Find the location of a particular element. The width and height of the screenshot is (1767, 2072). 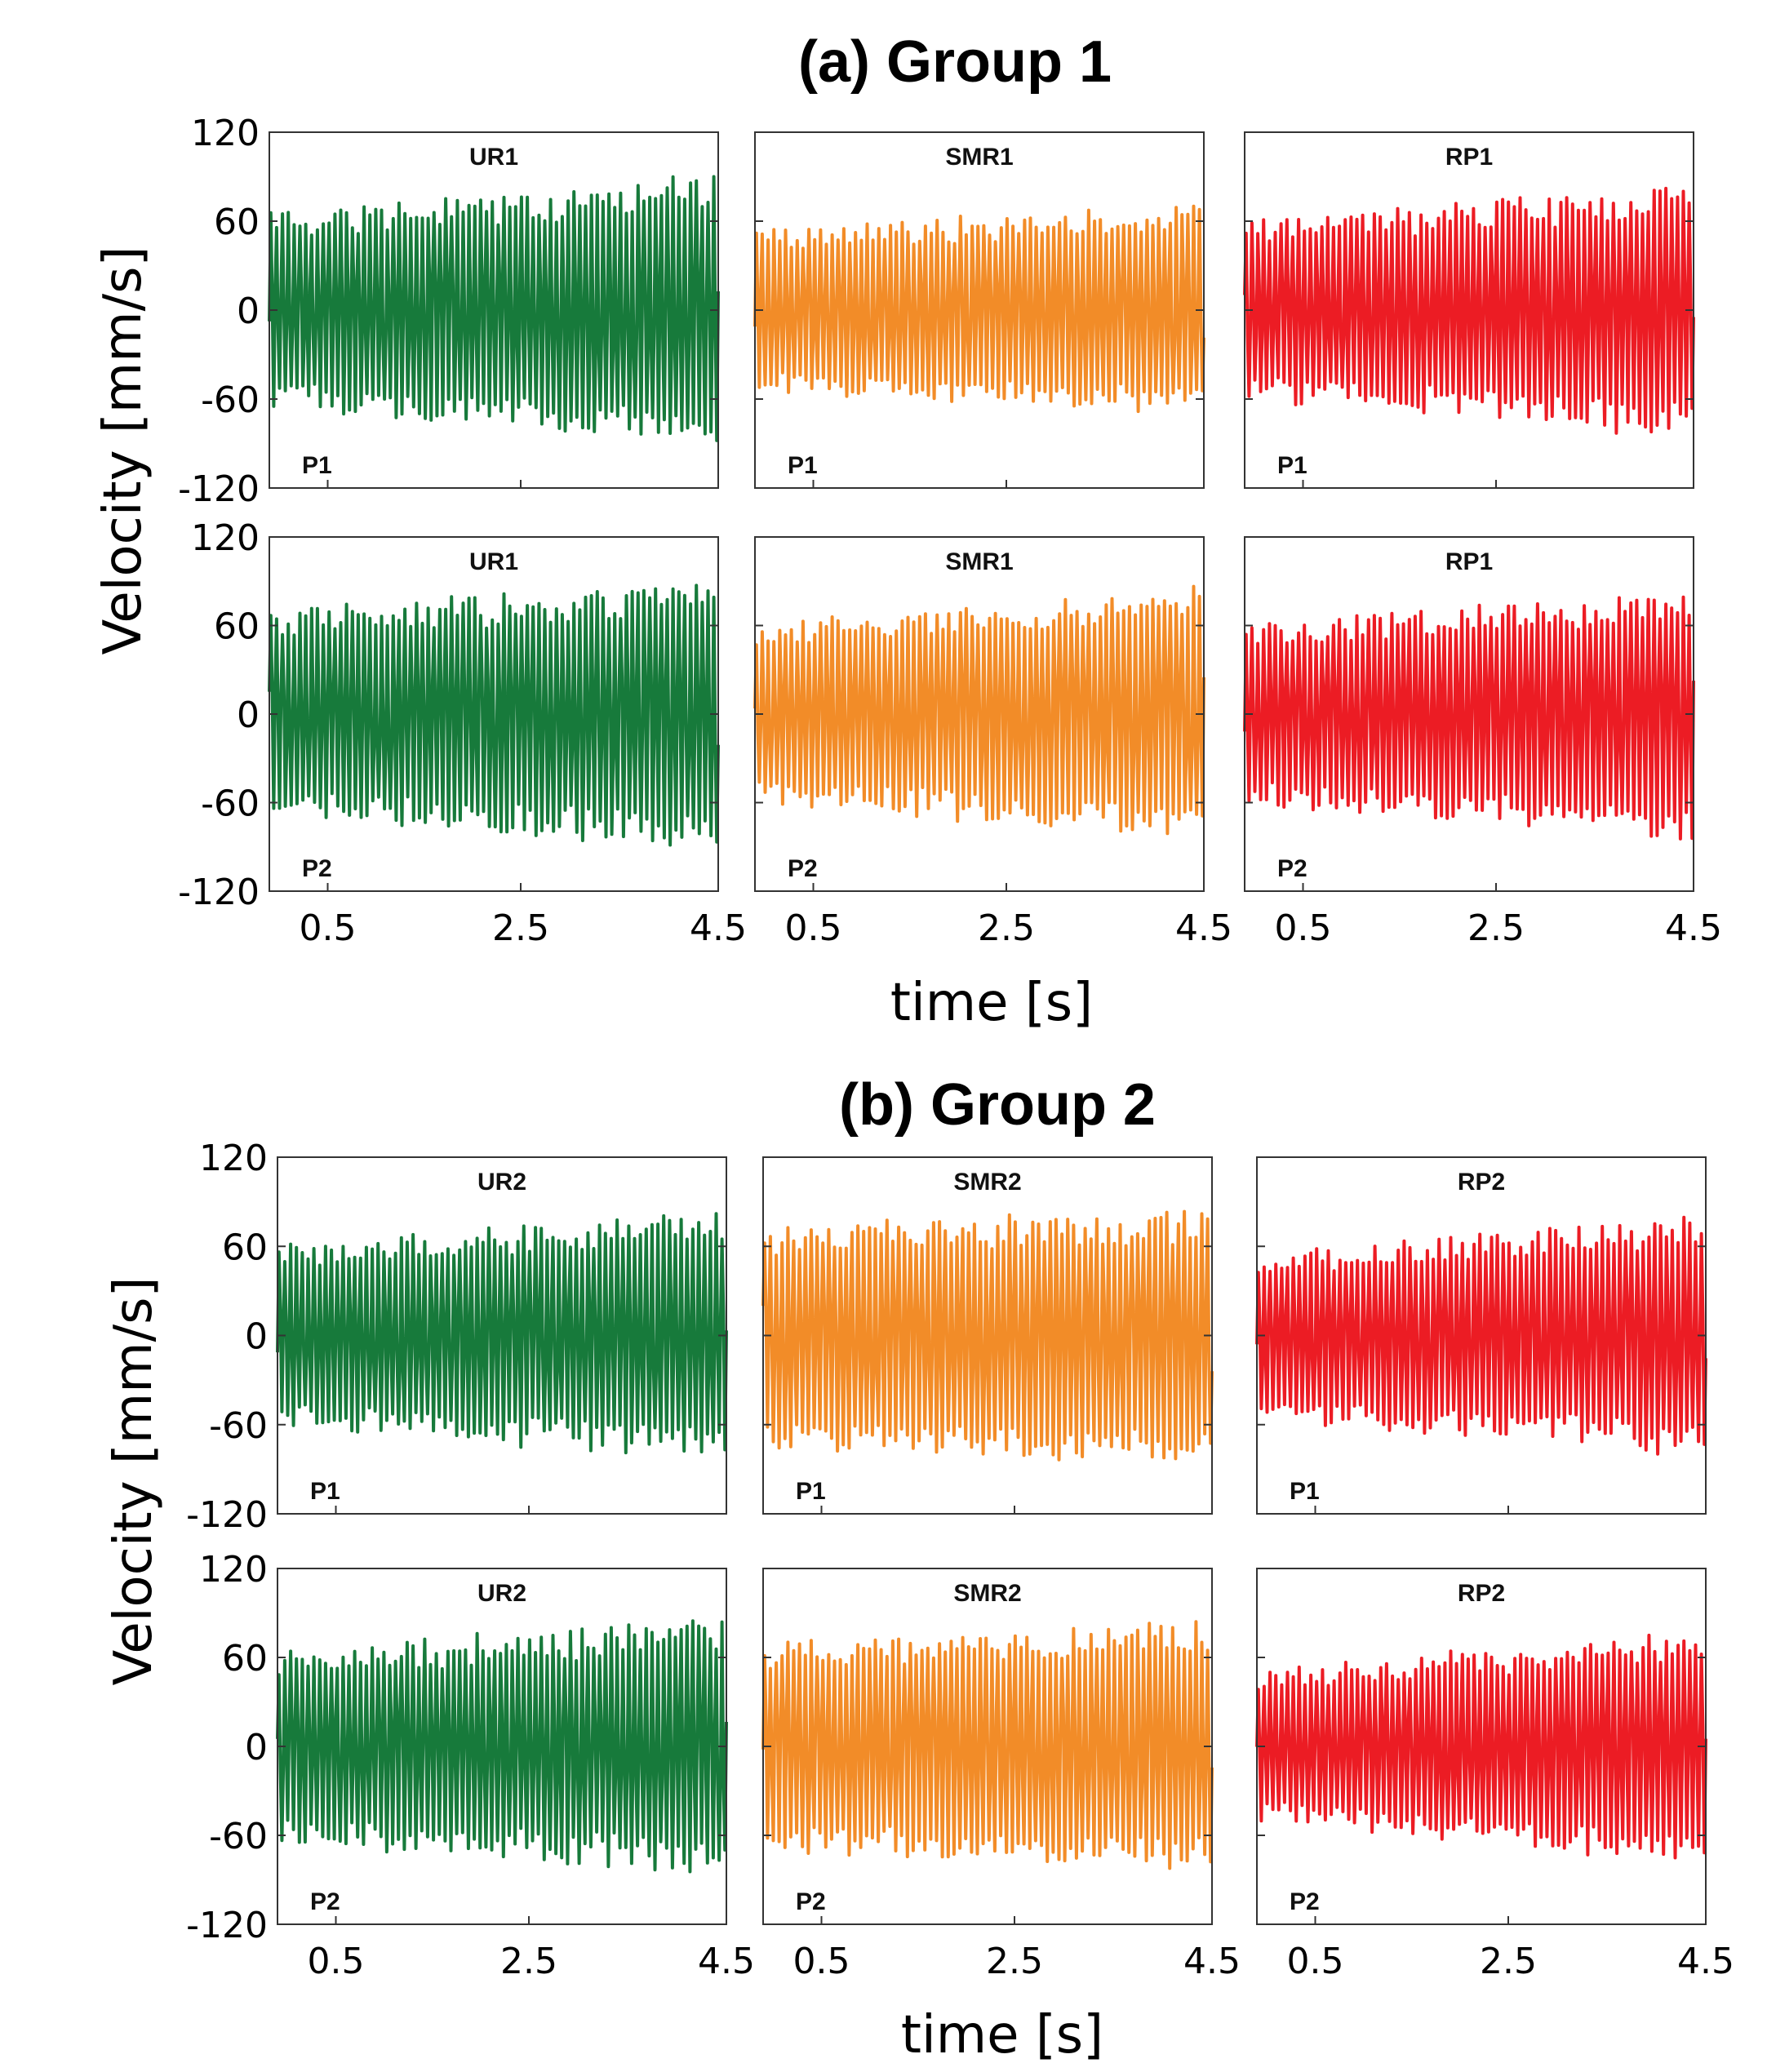

panel-g1-smr-p1: SMR1 P1 is located at coordinates (979, 310).